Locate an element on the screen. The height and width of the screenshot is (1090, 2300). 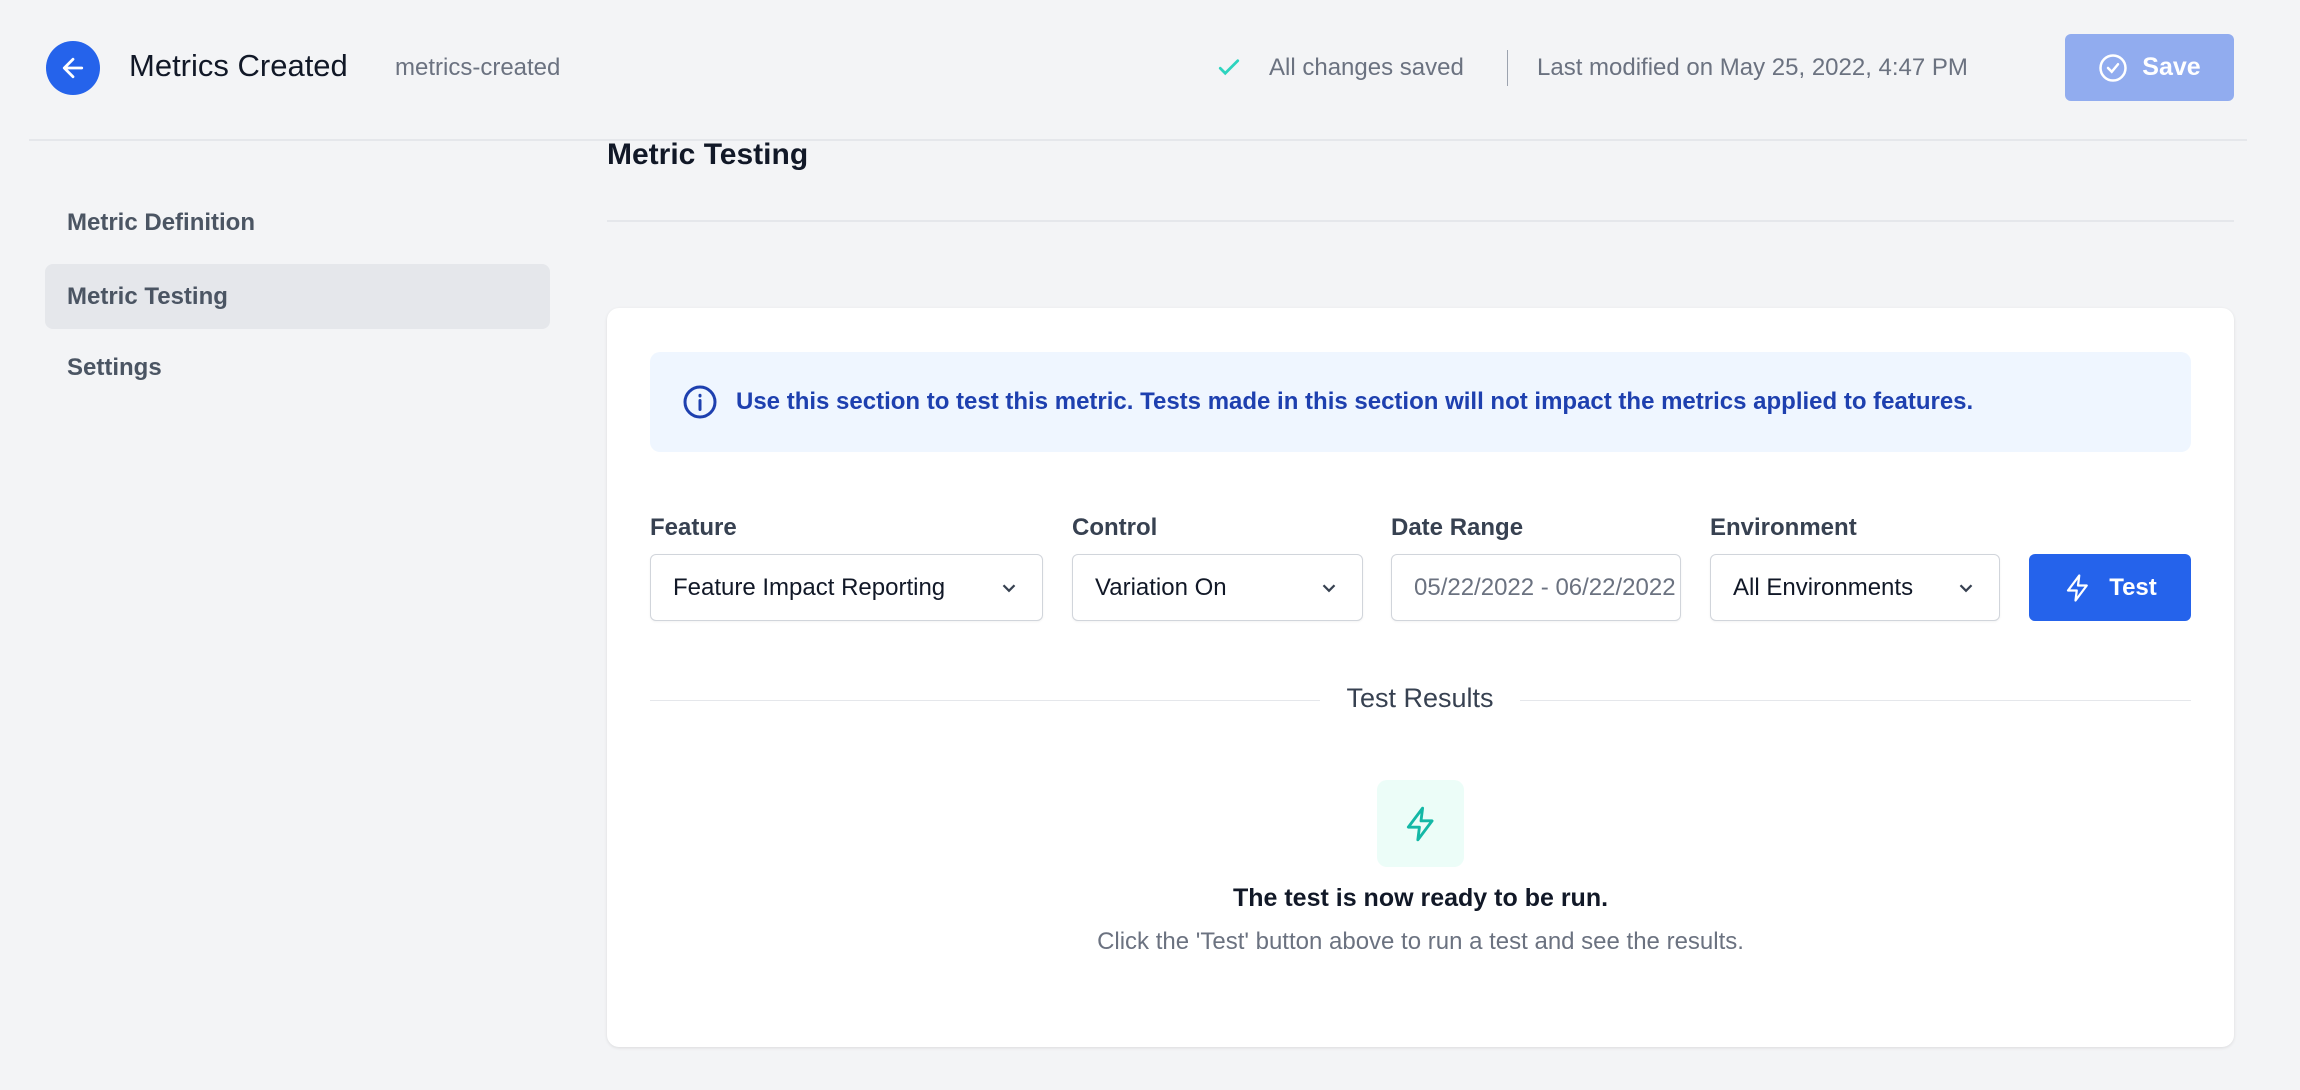
check-circle-icon is located at coordinates (2113, 67).